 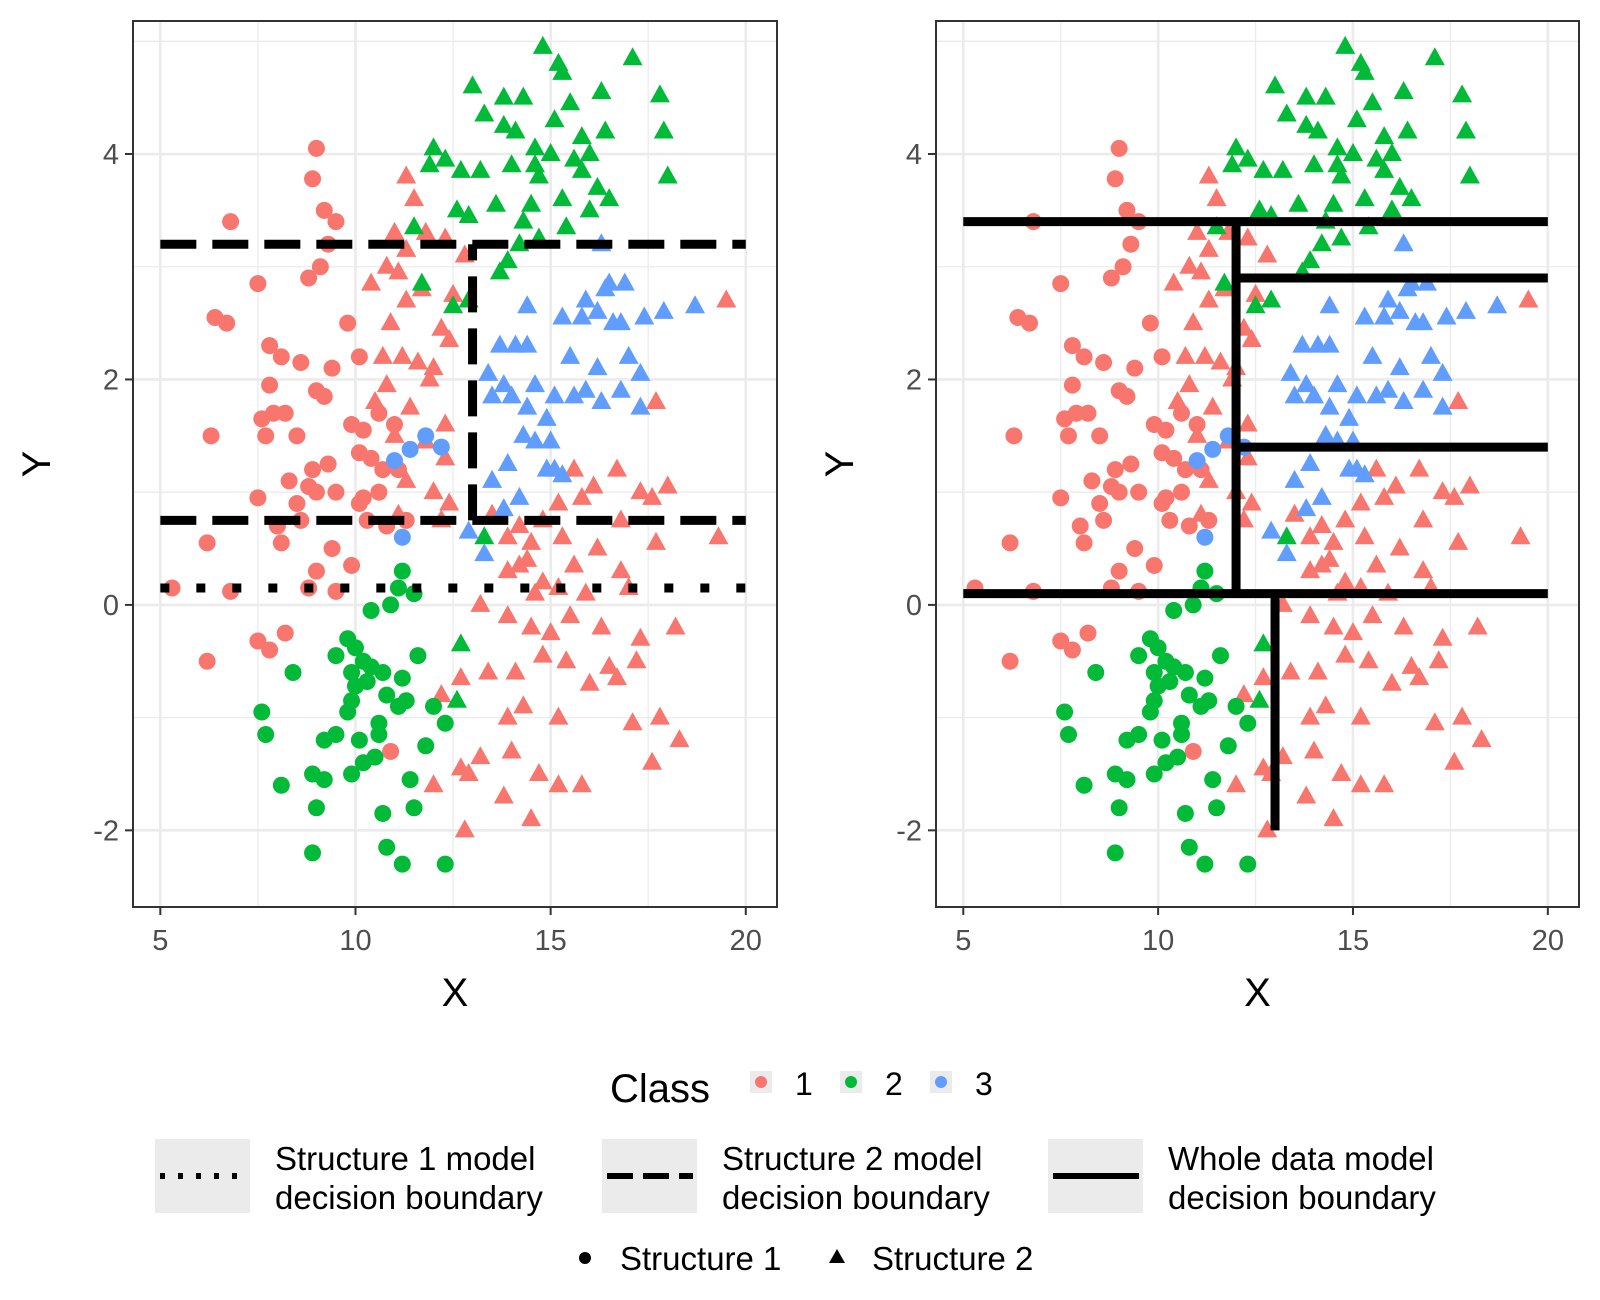 I want to click on shape-legend: Structure 1 Structure 2, so click(x=806, y=1258).